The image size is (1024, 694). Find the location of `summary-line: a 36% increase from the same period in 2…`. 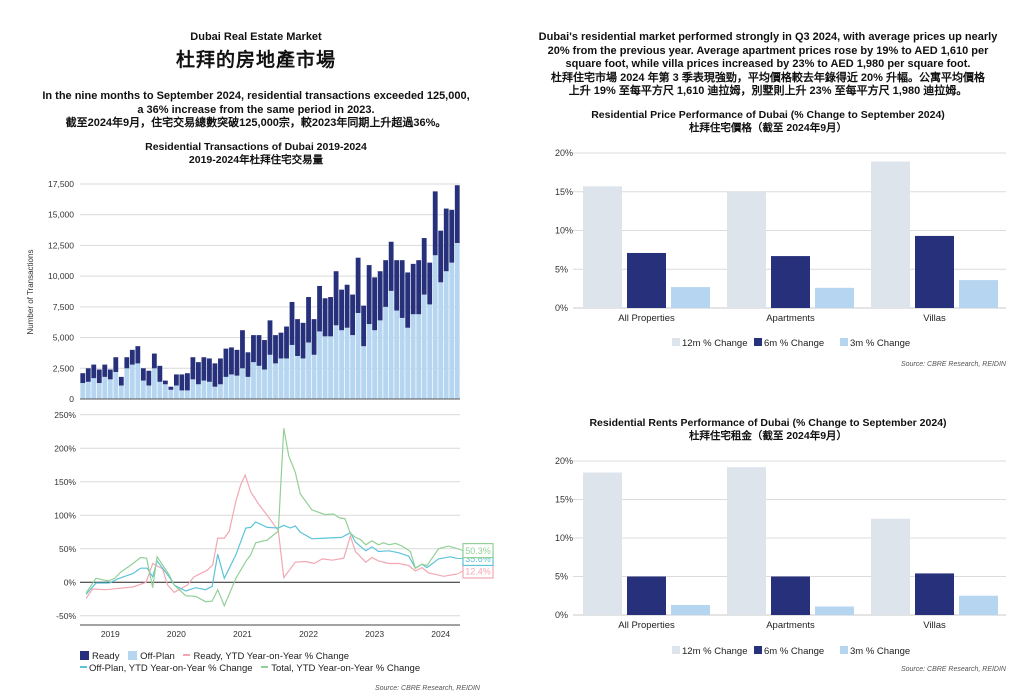

summary-line: a 36% increase from the same period in 2… is located at coordinates (256, 109).